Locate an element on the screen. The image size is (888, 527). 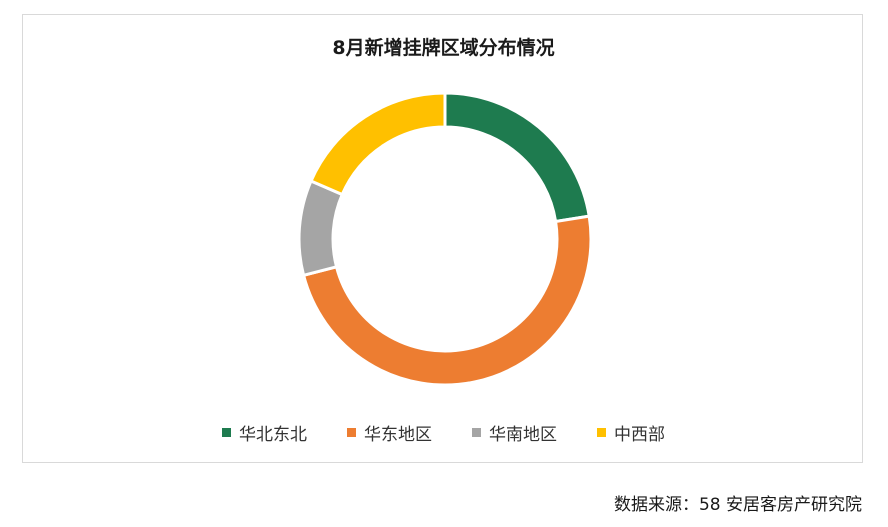
legend-item-1: 华北东北 is located at coordinates (264, 432).